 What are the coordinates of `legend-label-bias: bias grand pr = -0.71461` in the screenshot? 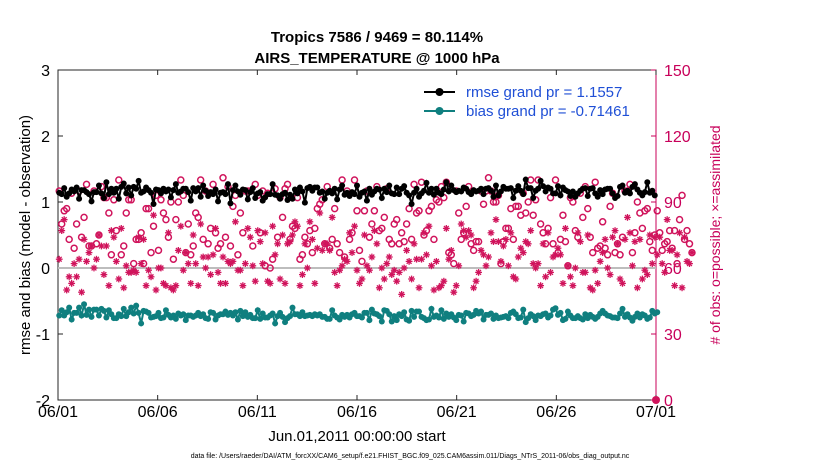 It's located at (548, 111).